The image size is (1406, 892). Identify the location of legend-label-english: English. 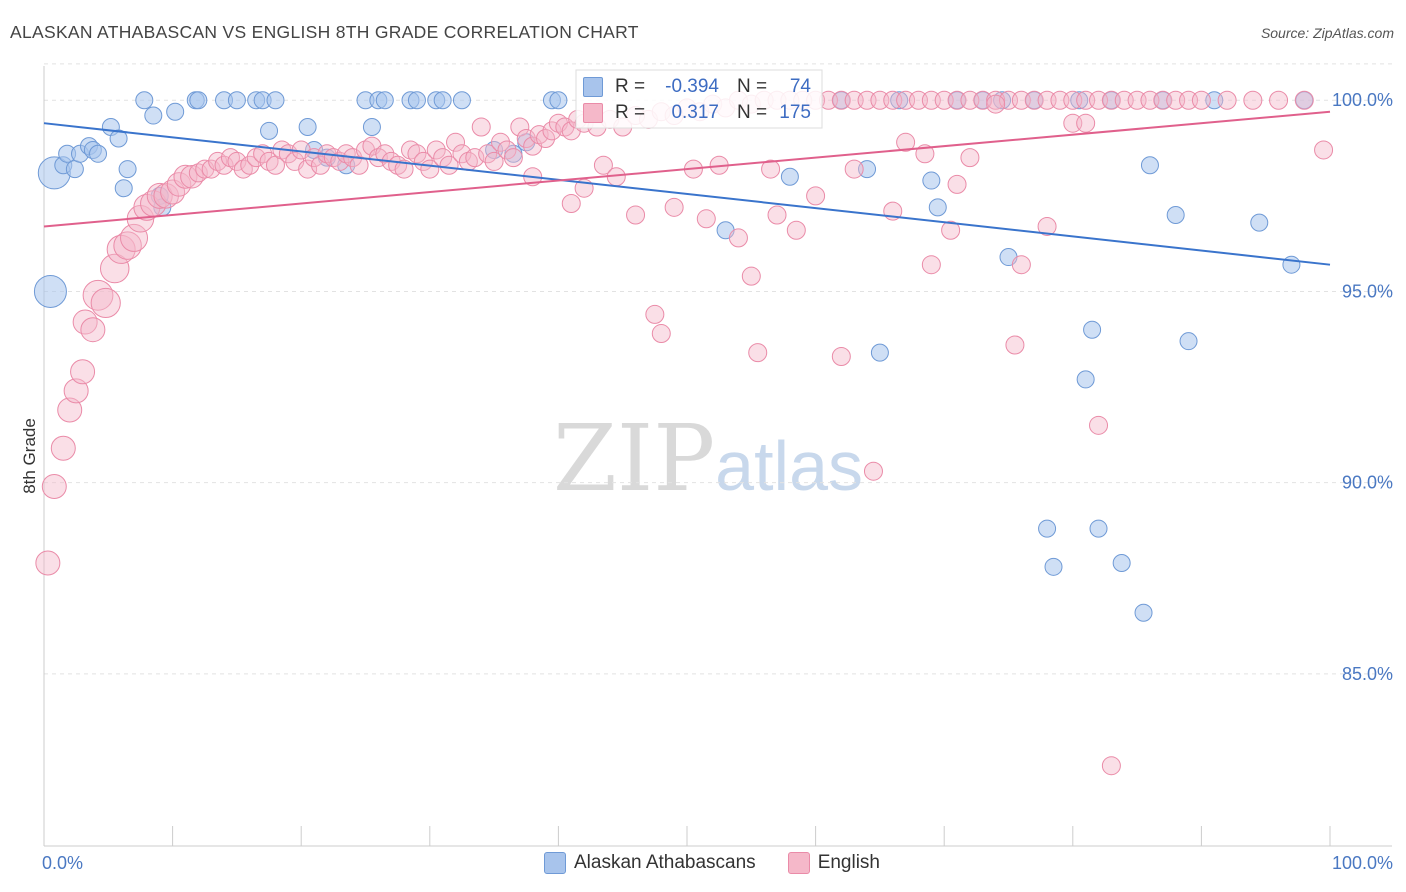
(849, 862).